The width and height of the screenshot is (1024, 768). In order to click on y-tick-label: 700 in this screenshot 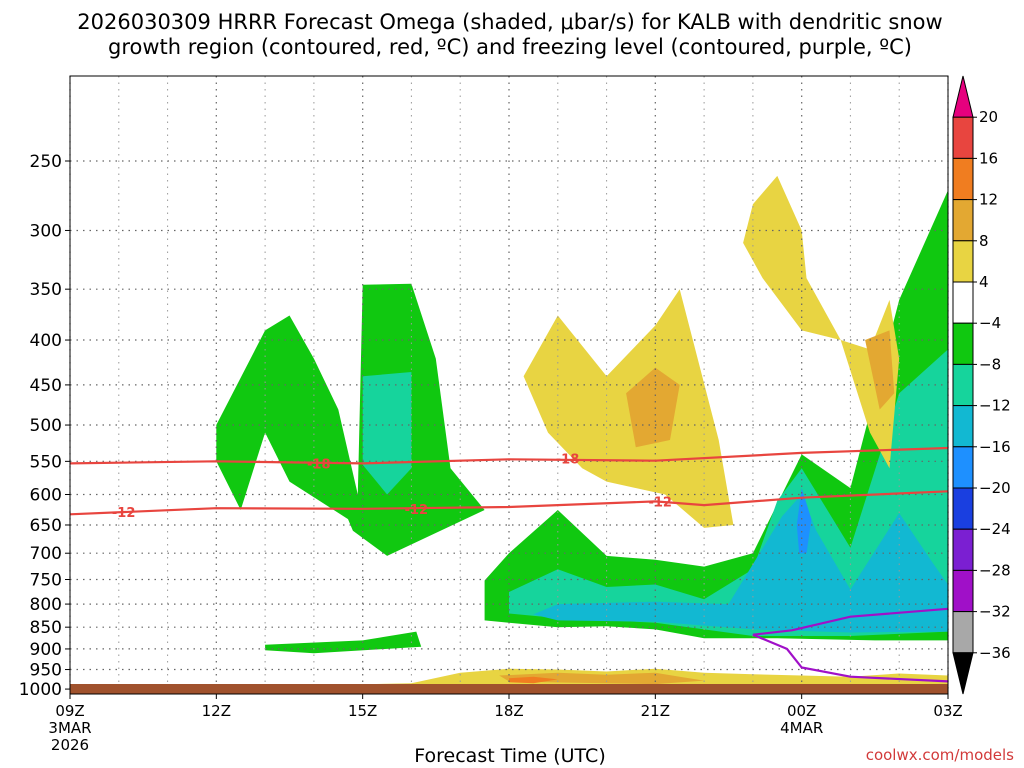, I will do `click(46, 554)`.